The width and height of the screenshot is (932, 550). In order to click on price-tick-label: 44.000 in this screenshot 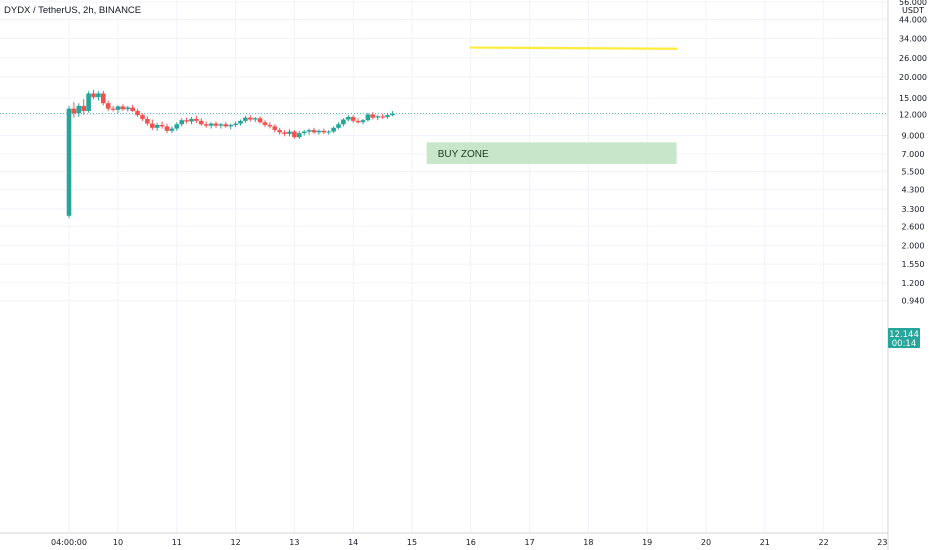, I will do `click(913, 20)`.